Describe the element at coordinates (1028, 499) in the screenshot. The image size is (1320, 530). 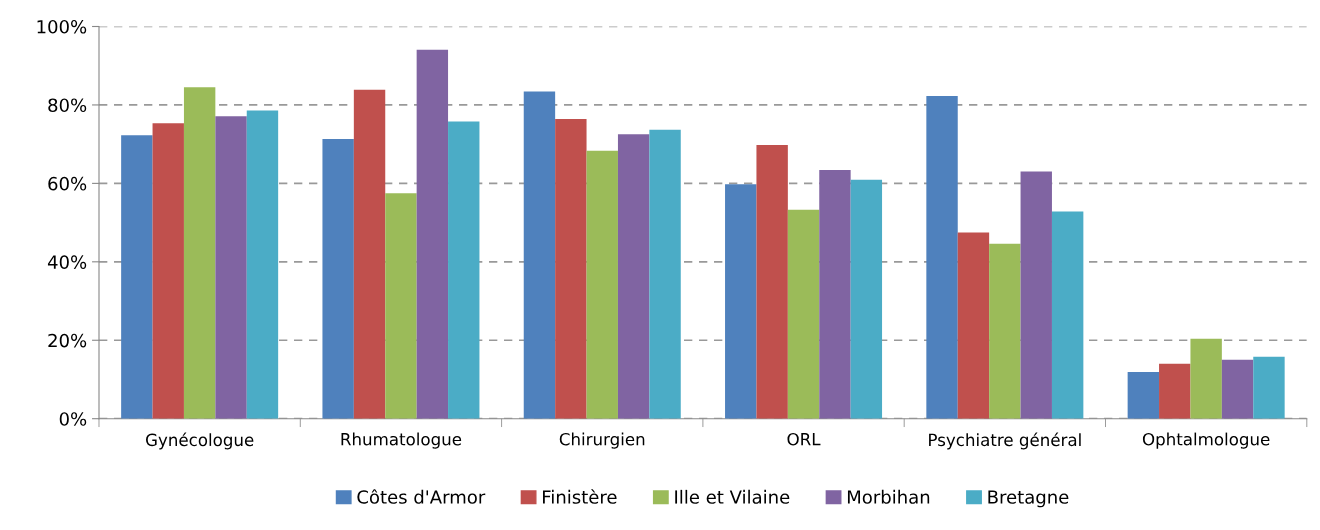
I see `legend-label: Bretagne` at that location.